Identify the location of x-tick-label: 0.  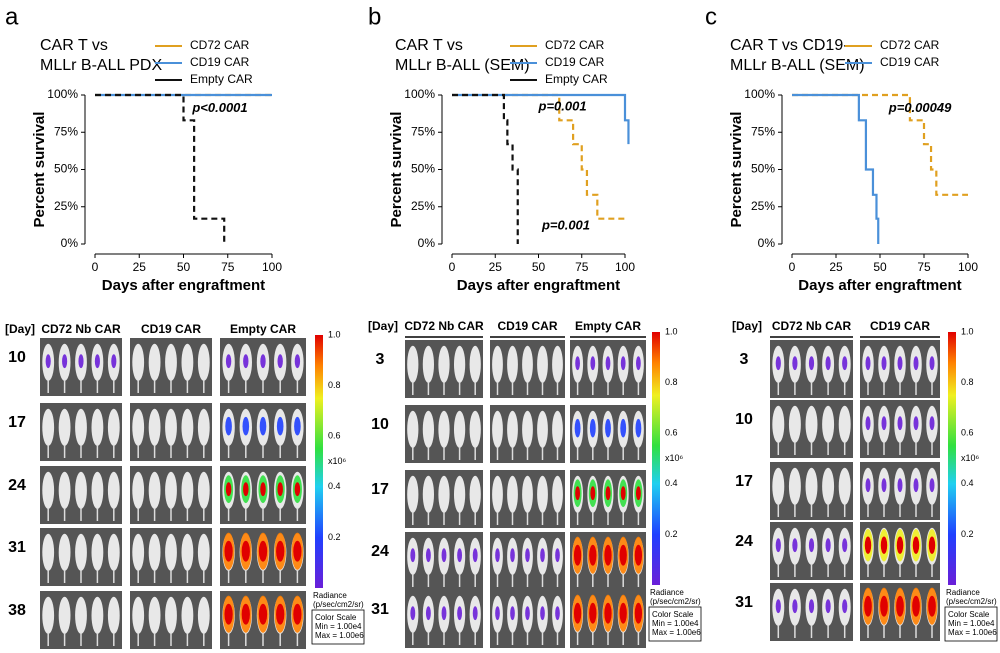
(452, 267).